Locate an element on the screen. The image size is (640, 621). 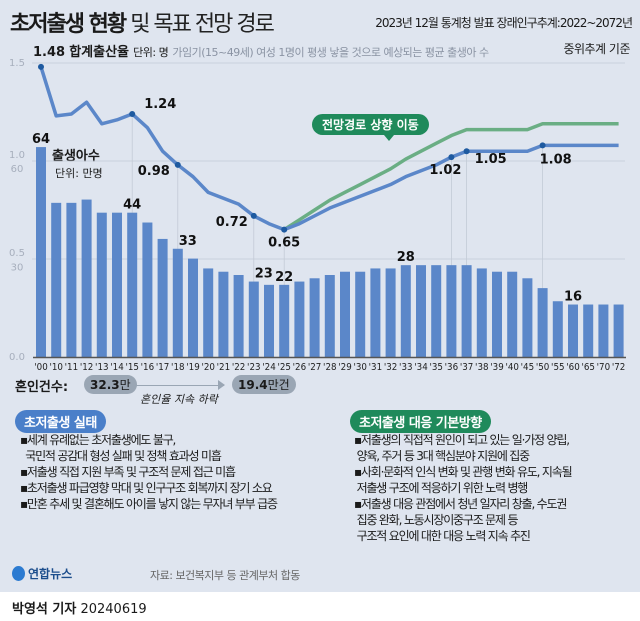
basis-note: 중위추계 기준 is located at coordinates (596, 49).